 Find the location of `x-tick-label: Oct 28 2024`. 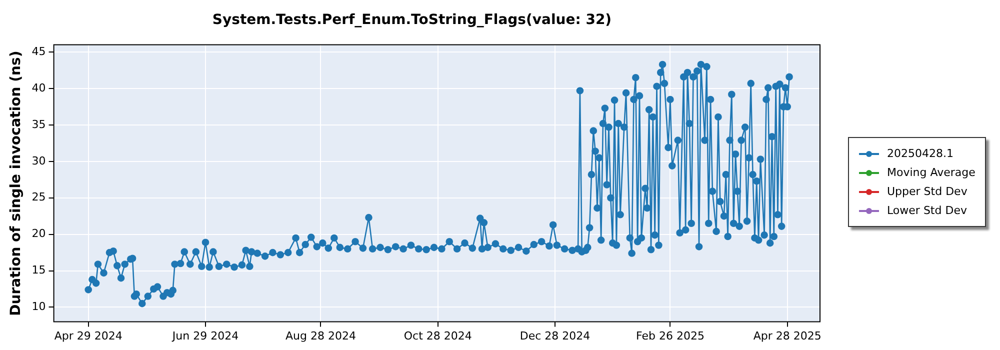

x-tick-label: Oct 28 2024 is located at coordinates (438, 335).